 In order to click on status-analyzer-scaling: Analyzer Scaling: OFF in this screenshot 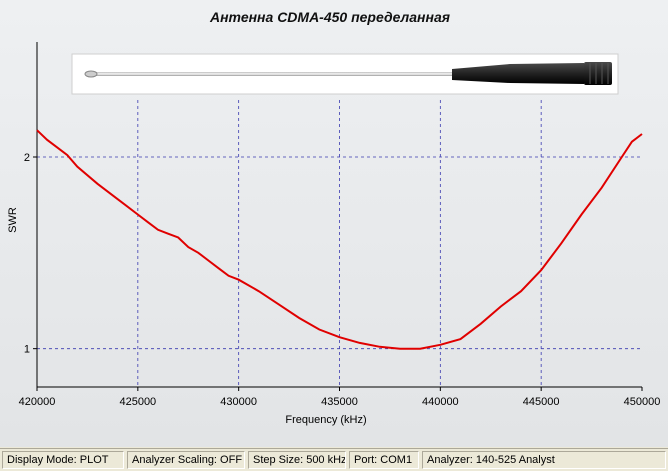, I will do `click(186, 460)`.